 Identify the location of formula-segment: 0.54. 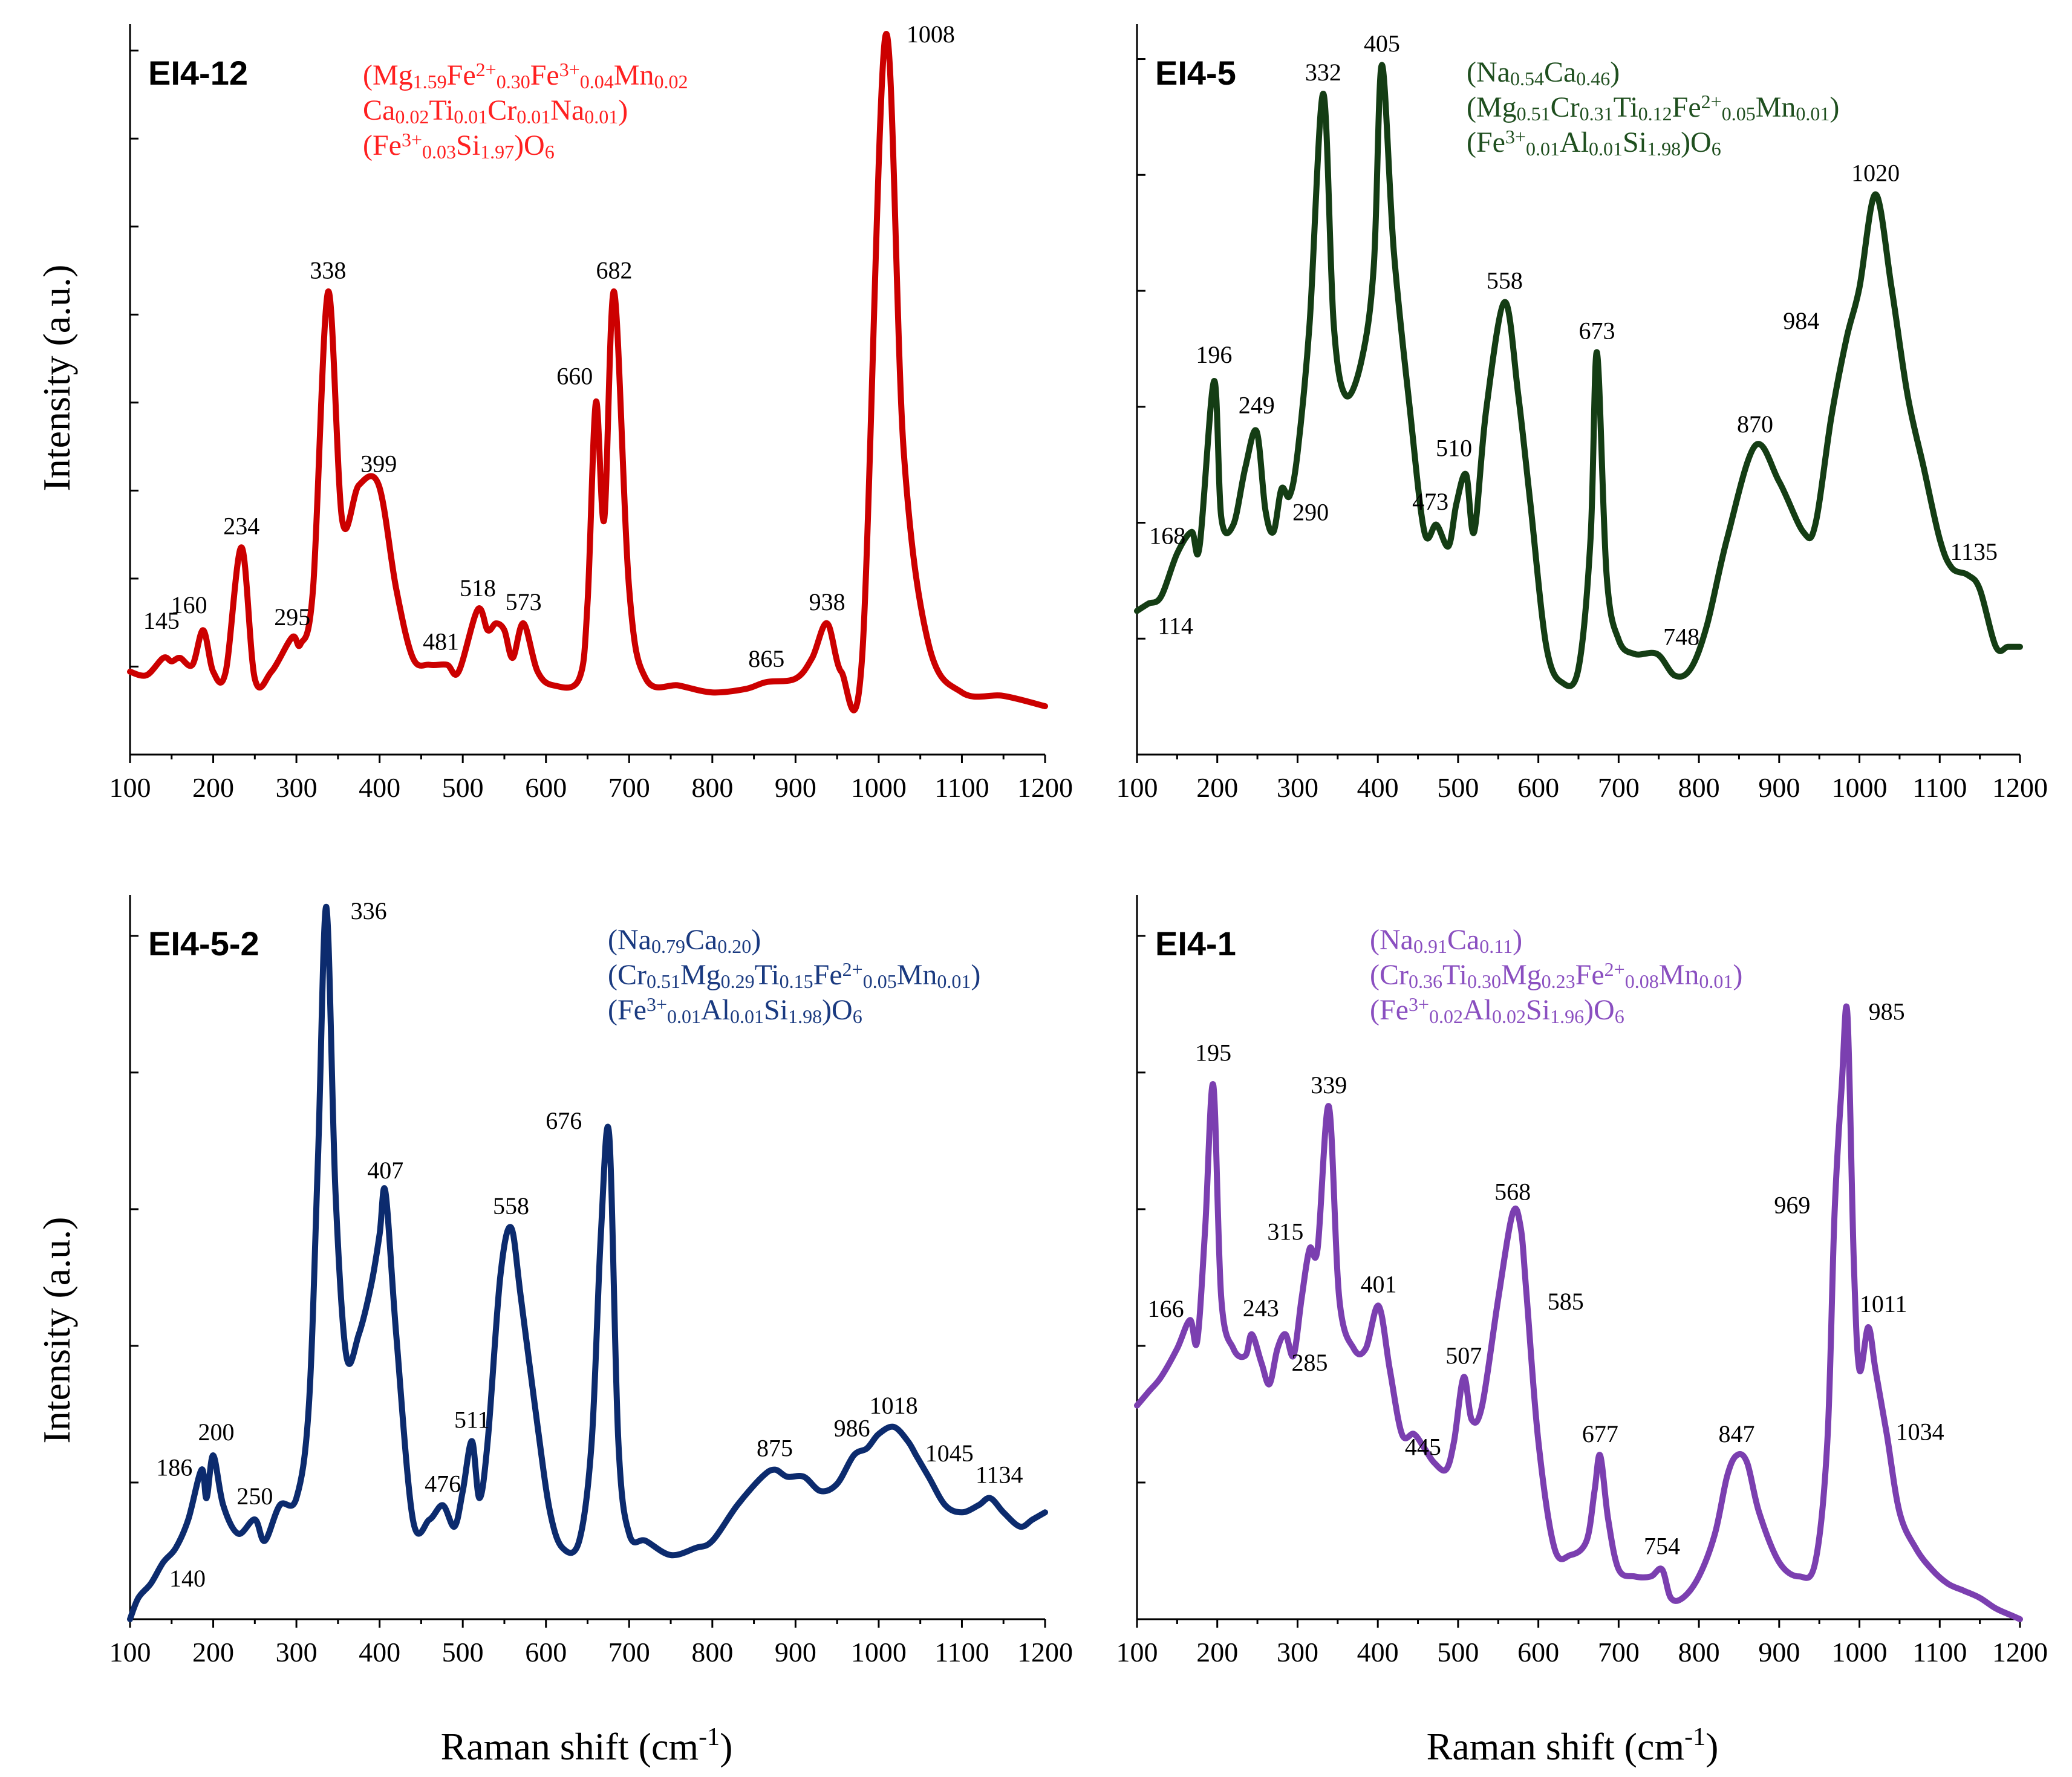
(1527, 78).